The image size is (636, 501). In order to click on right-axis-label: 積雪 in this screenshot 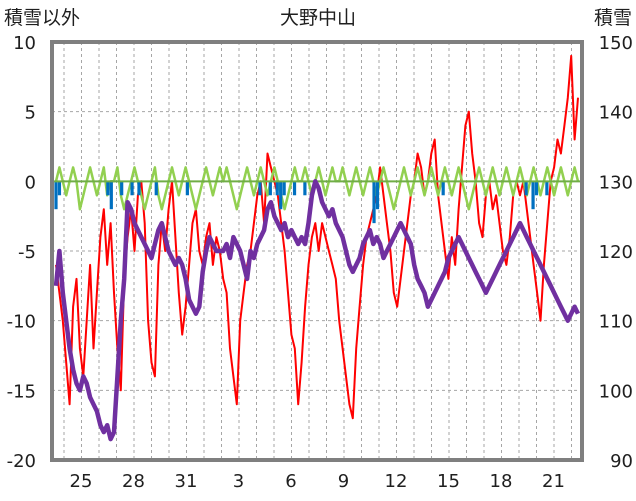, I will do `click(613, 18)`.